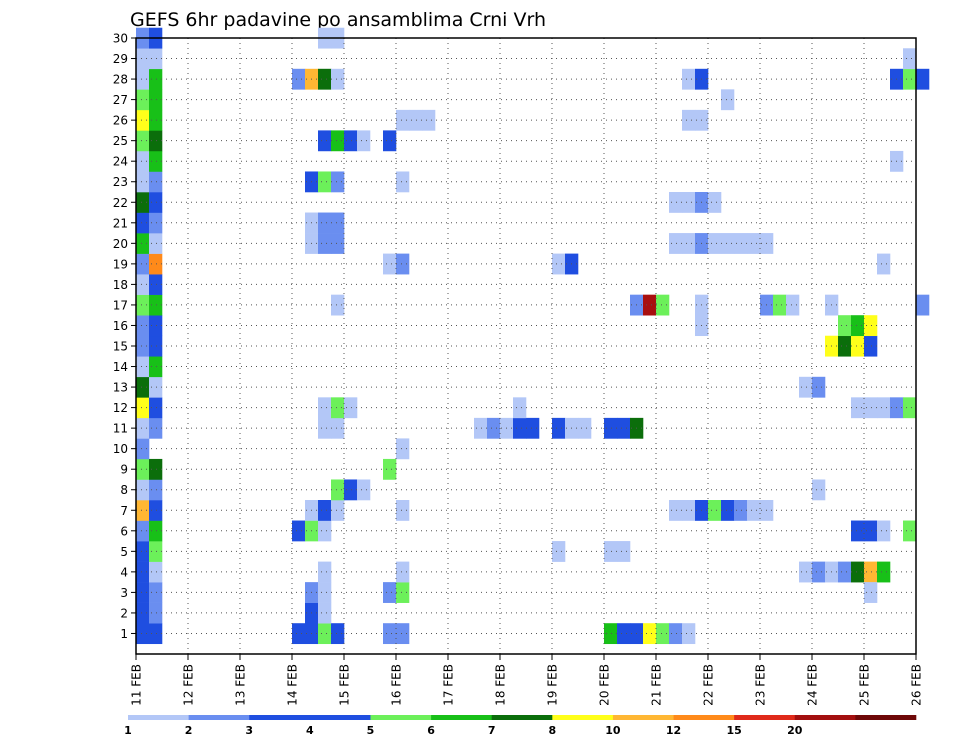 The image size is (960, 742). Describe the element at coordinates (552, 730) in the screenshot. I see `colorbar-label: 8` at that location.